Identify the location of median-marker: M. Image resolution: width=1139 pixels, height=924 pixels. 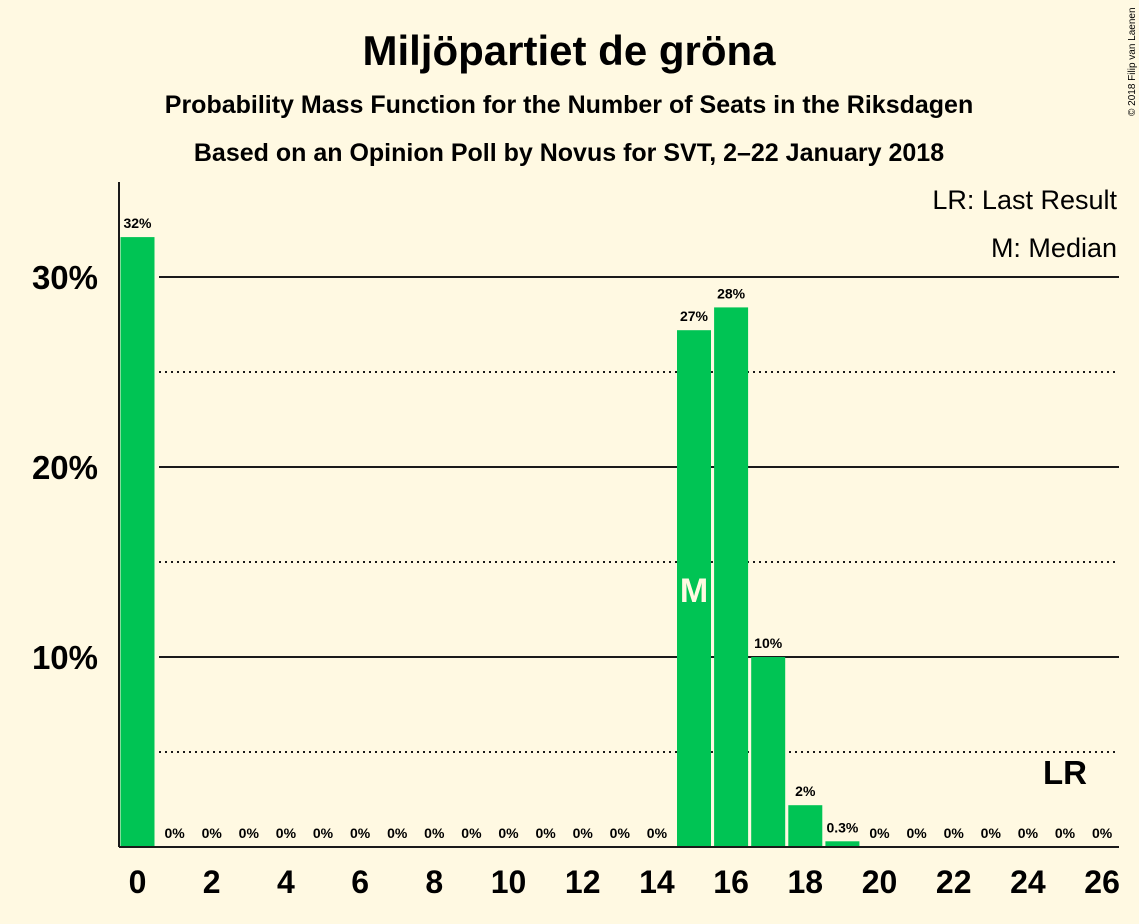
(694, 591).